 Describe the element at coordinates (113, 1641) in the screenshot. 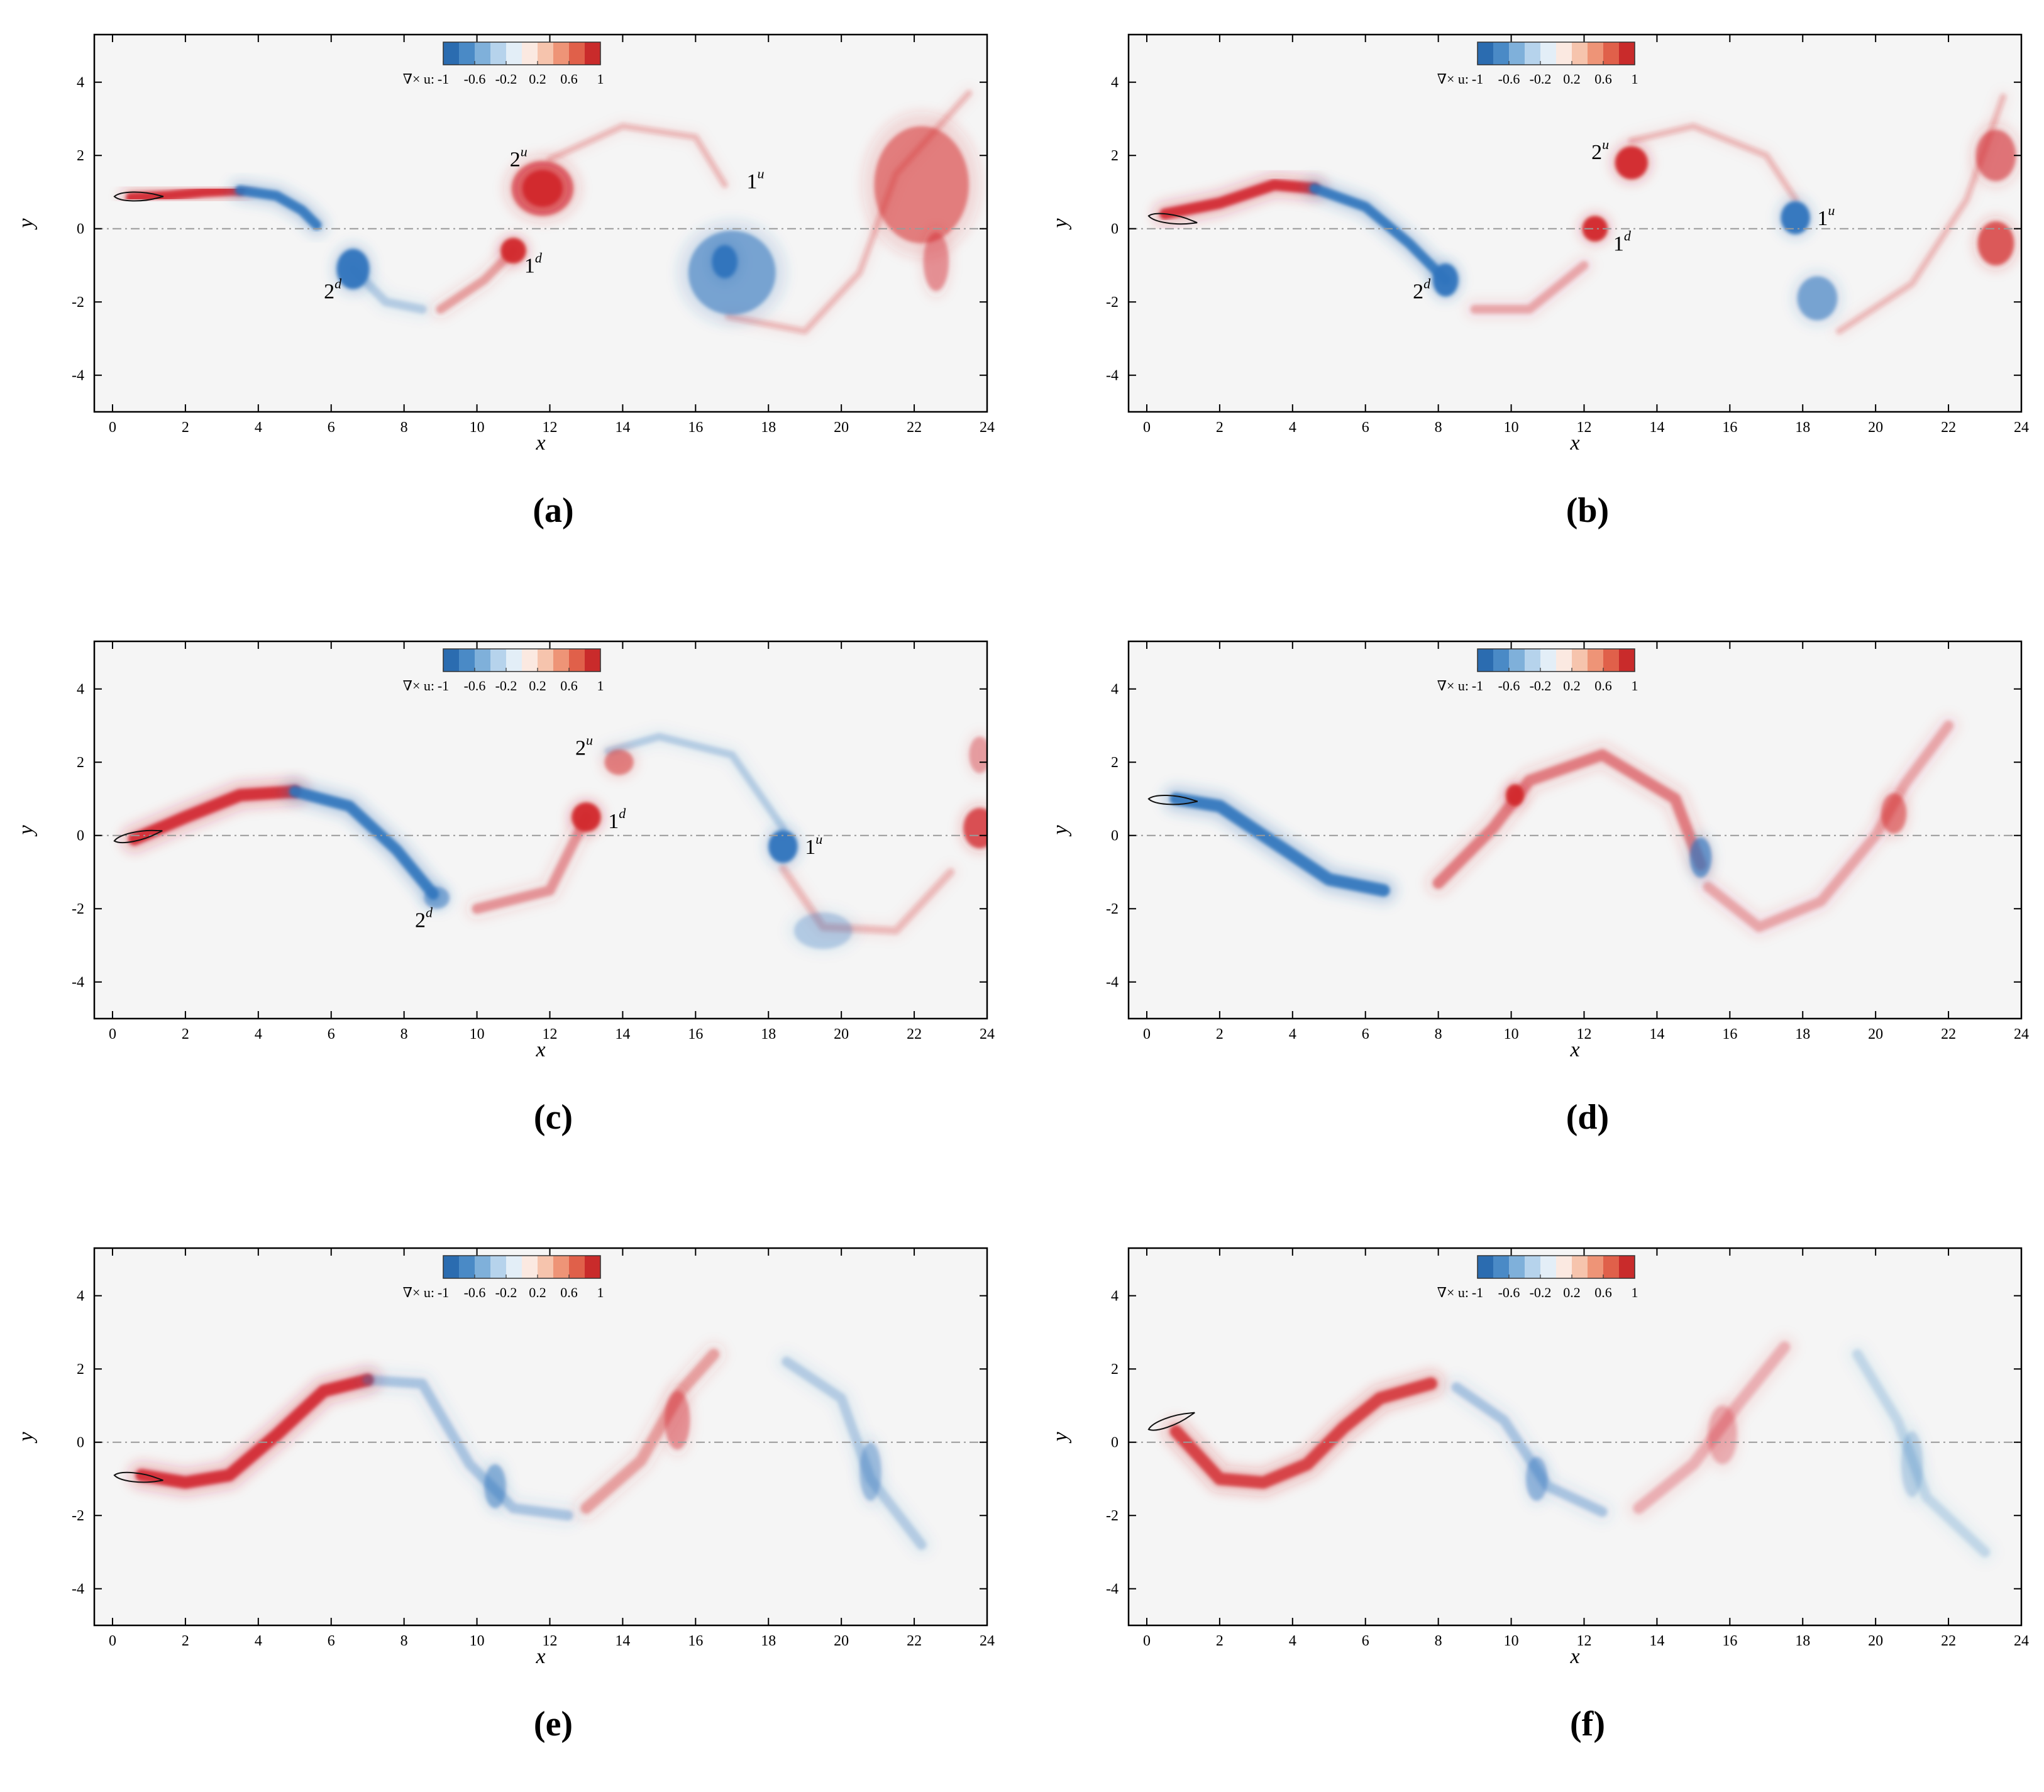

I see `x-tick-label: 0` at that location.